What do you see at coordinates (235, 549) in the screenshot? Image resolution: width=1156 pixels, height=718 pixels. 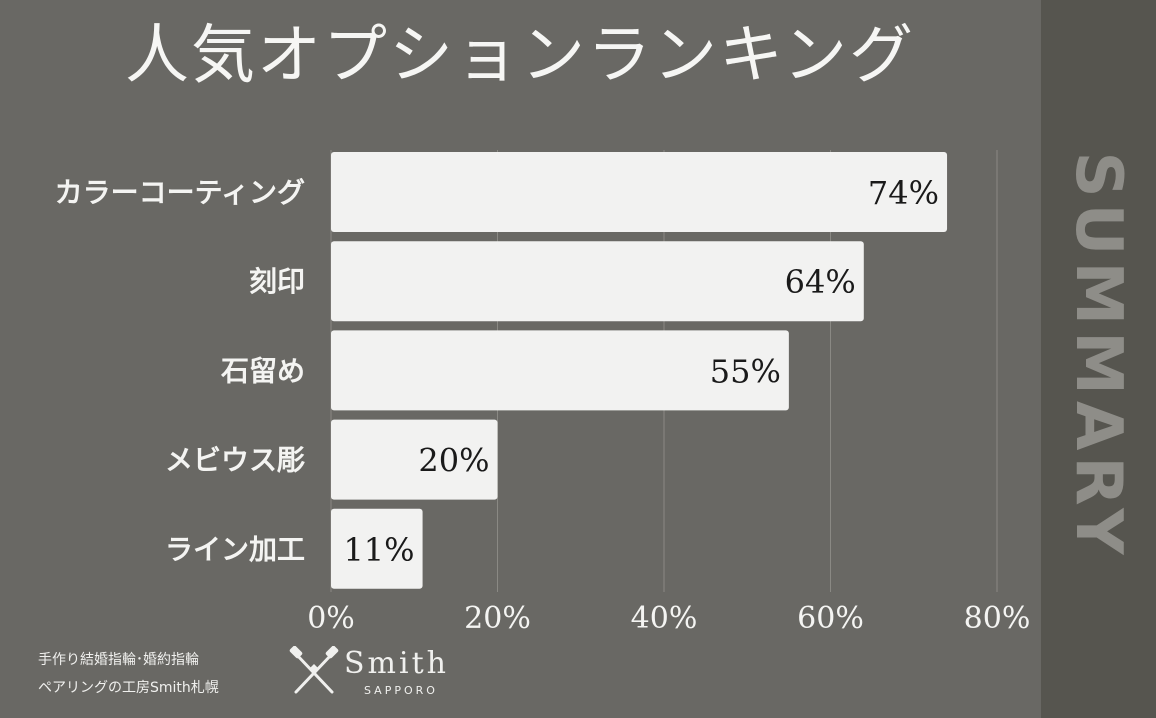 I see `category-label-5: ライン加工` at bounding box center [235, 549].